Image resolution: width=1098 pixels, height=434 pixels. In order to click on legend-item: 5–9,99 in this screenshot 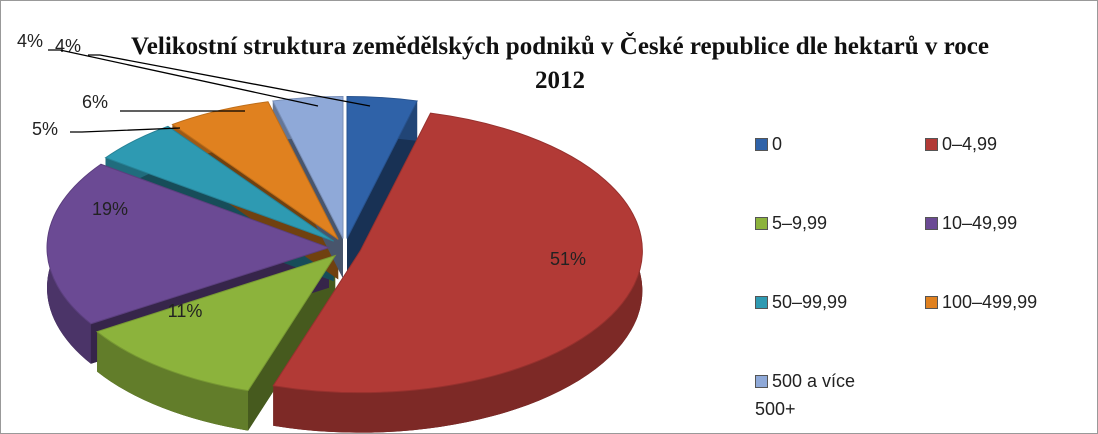, I will do `click(820, 223)`.